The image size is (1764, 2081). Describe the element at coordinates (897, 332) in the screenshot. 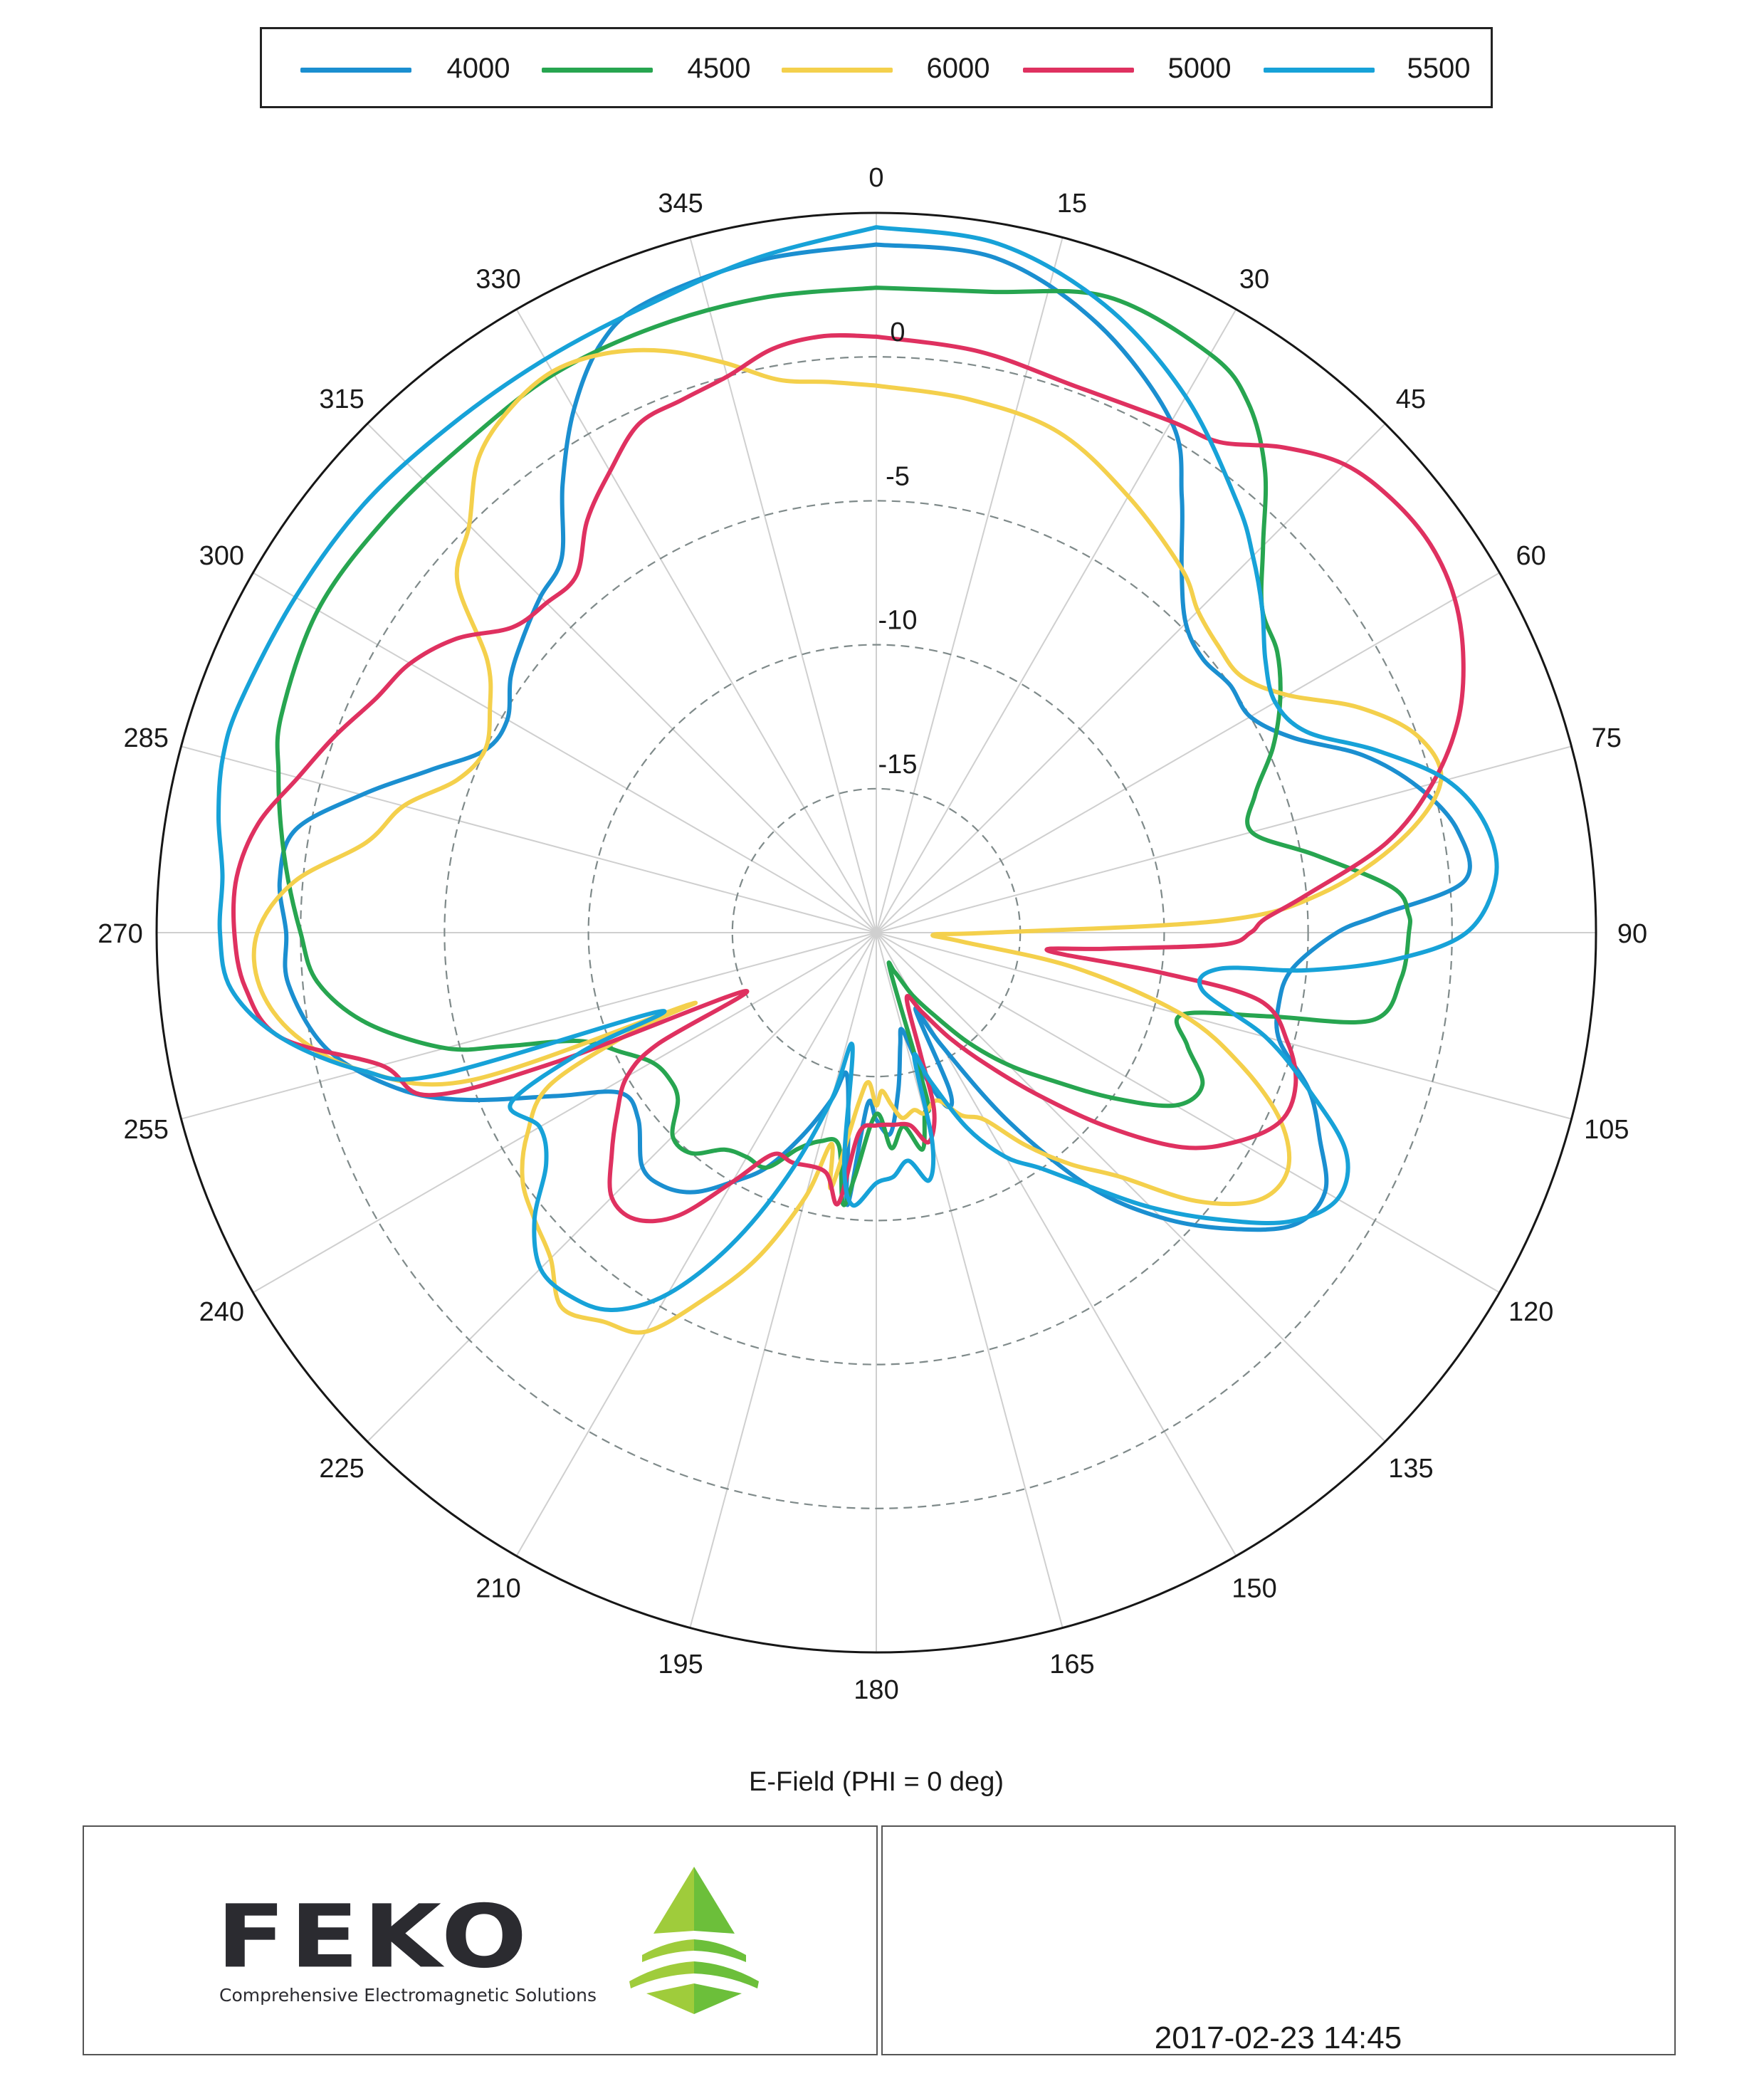

I see `ring-label: 0` at that location.